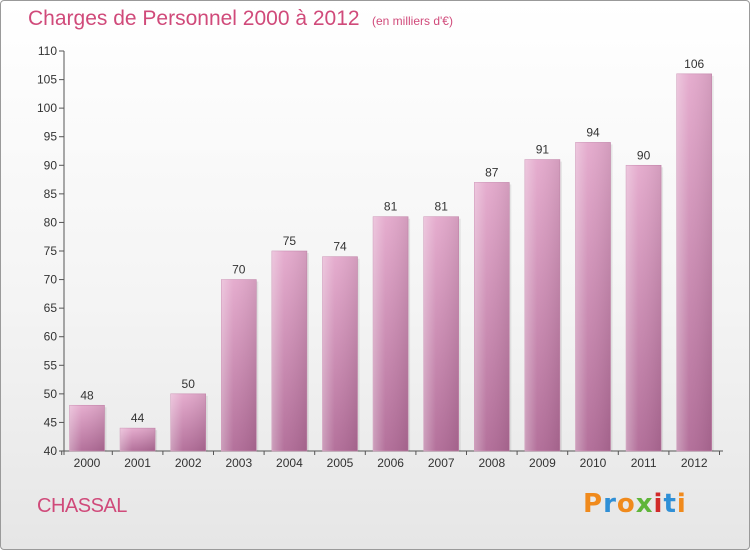 The height and width of the screenshot is (550, 750). Describe the element at coordinates (51, 394) in the screenshot. I see `y-tick-label: 50` at that location.